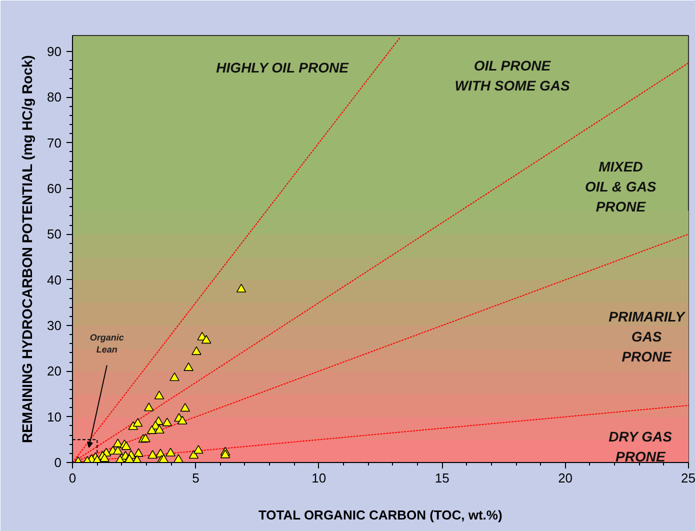 This screenshot has height=531, width=695. I want to click on x-tick-label: 25, so click(688, 478).